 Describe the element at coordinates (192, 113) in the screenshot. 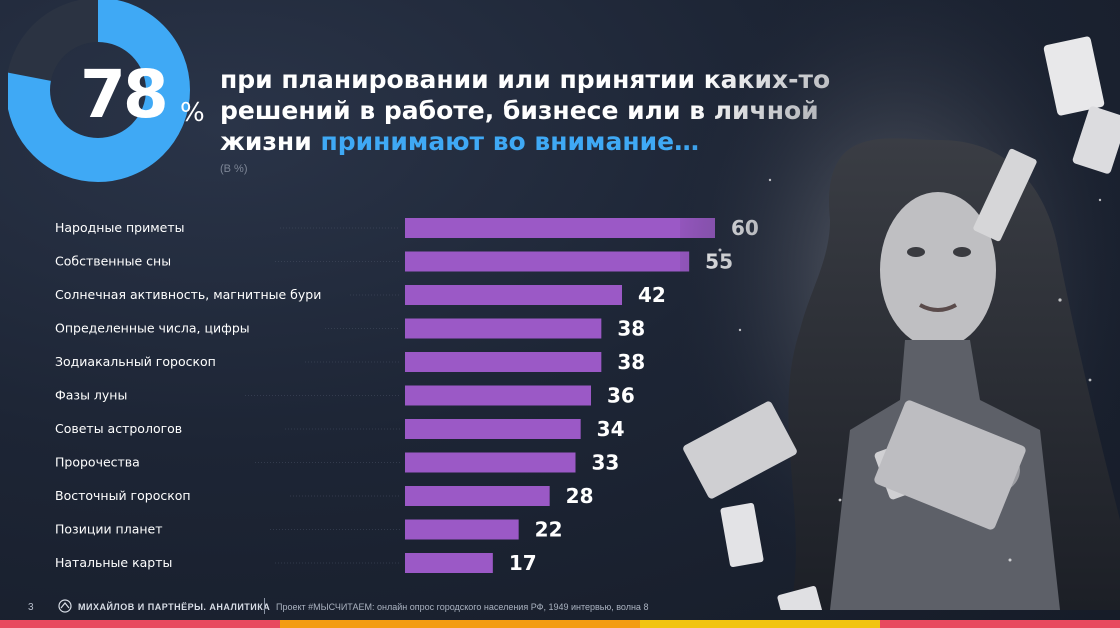

I see `percent-sign: %` at that location.